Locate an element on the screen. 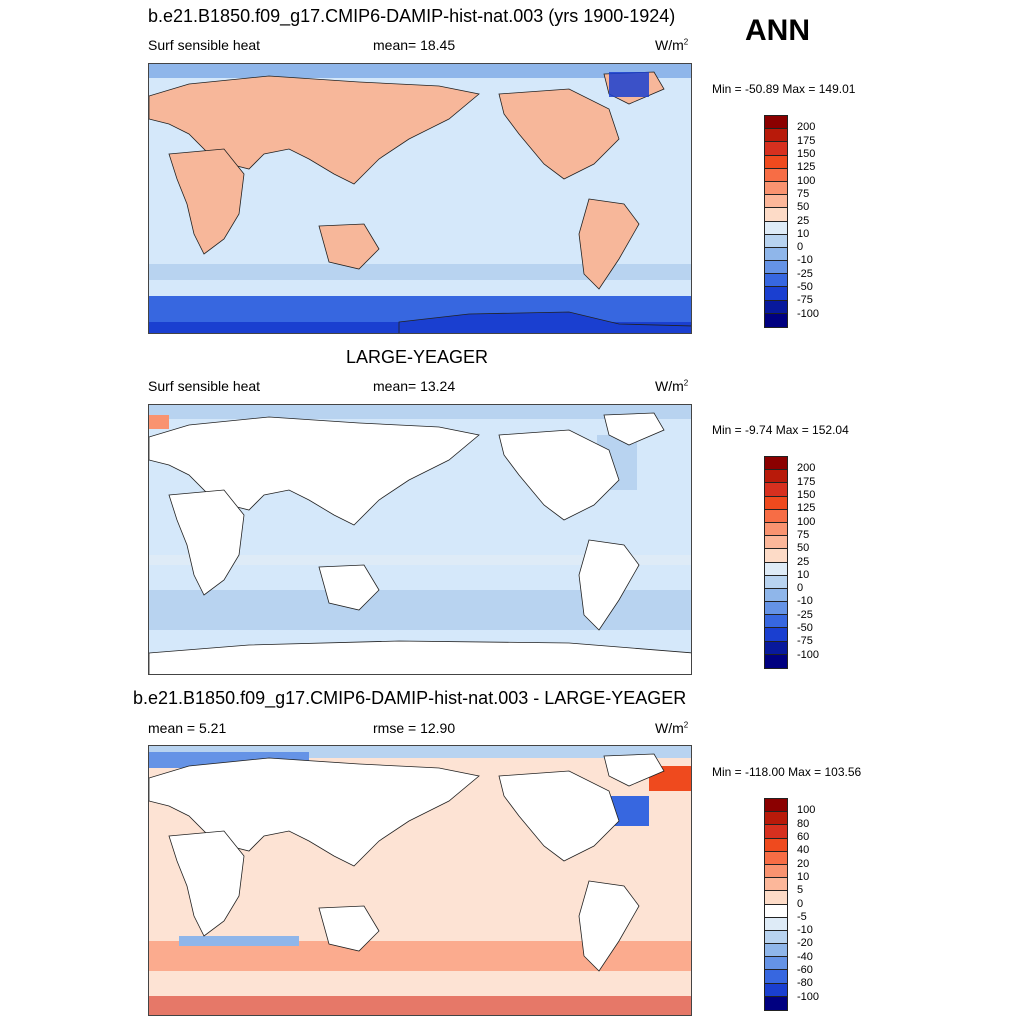 The image size is (1024, 1024). colorbar-tick-label: 20 is located at coordinates (803, 863).